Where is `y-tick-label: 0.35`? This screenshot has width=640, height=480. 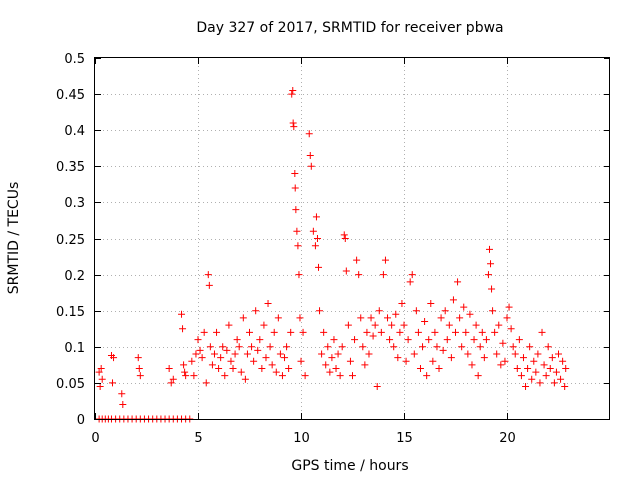 y-tick-label: 0.35 is located at coordinates (70, 167).